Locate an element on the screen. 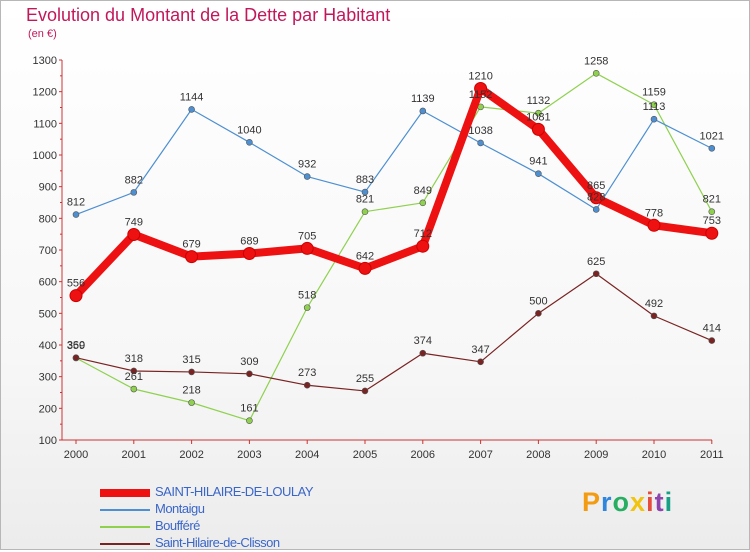 The height and width of the screenshot is (552, 750). data-label: 882 is located at coordinates (134, 180).